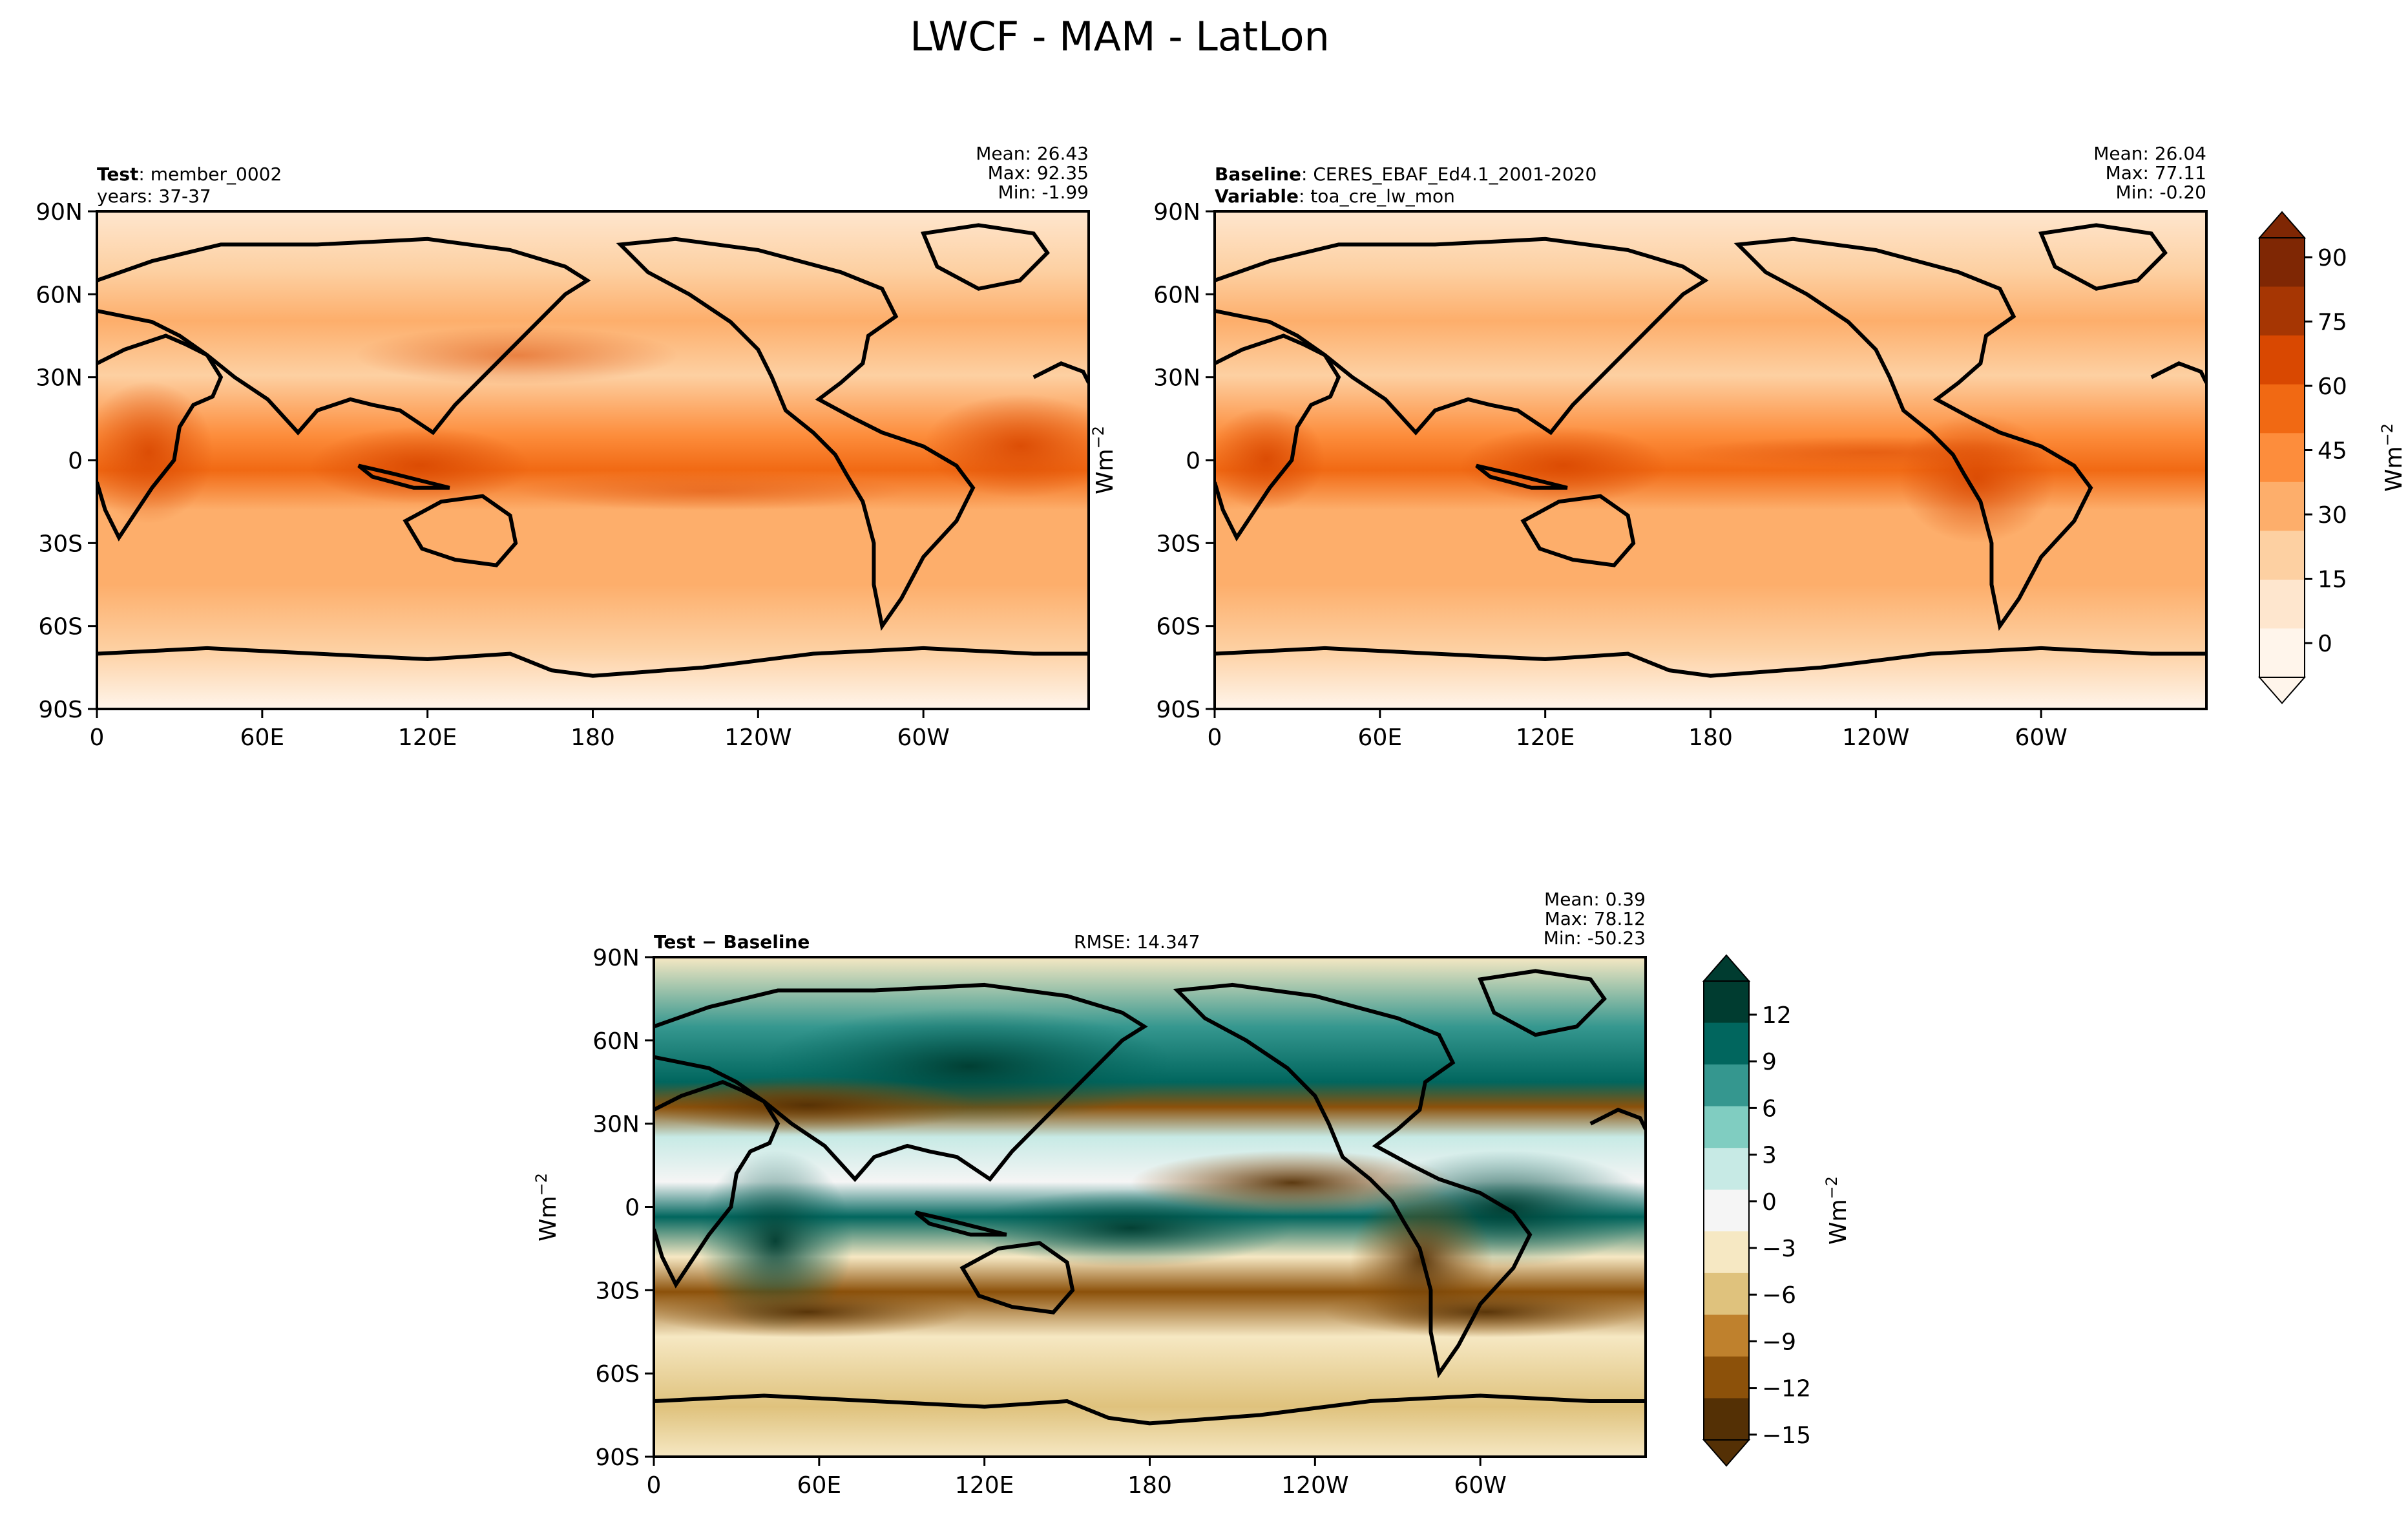 The width and height of the screenshot is (2408, 1522). Describe the element at coordinates (616, 1041) in the screenshot. I see `difference-ytick-label: 60N` at that location.